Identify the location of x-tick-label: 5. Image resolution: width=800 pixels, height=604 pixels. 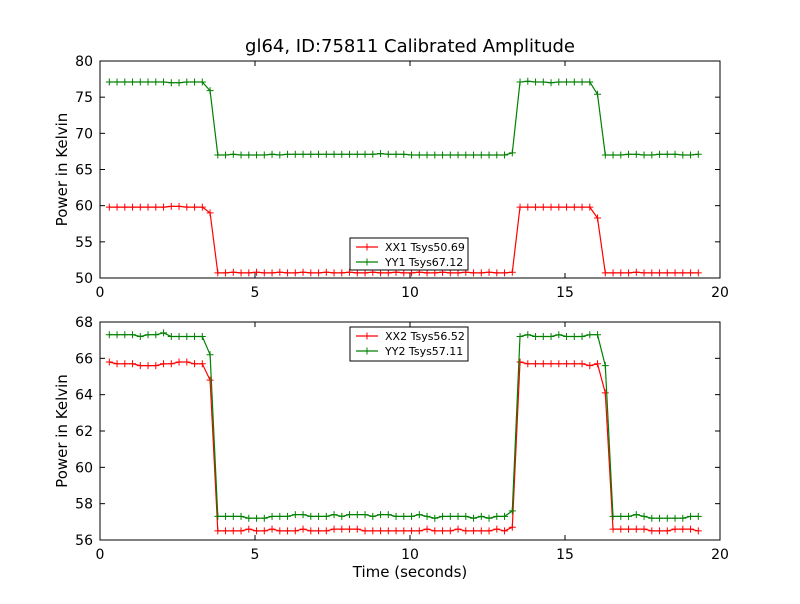
(255, 293).